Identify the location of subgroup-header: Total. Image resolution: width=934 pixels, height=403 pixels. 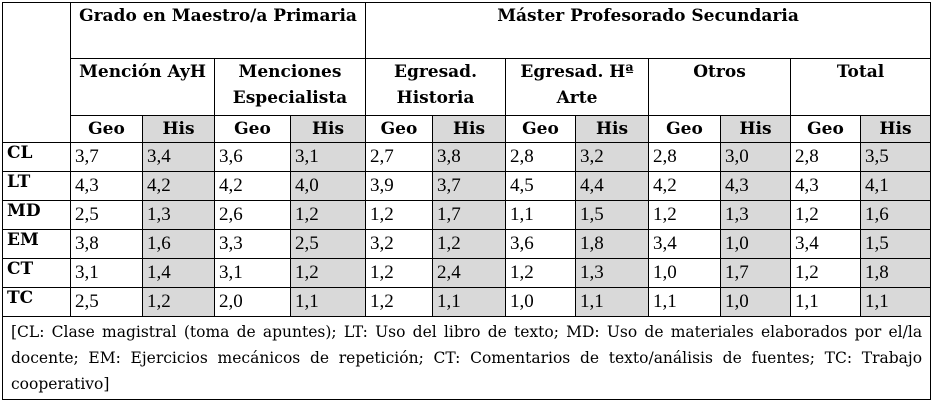
(860, 87).